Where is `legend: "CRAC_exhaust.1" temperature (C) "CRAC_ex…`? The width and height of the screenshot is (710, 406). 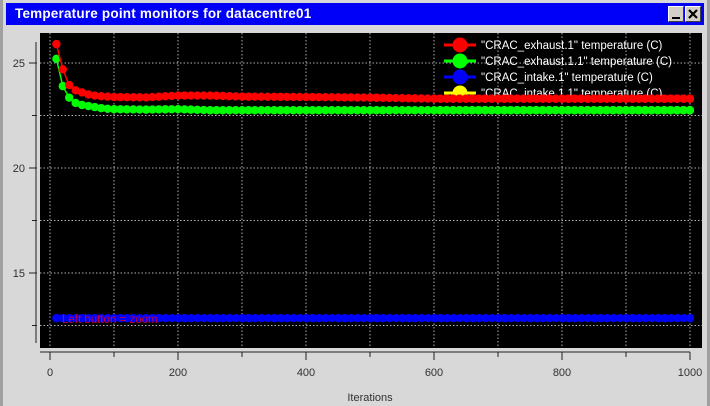 legend: "CRAC_exhaust.1" temperature (C) "CRAC_ex… is located at coordinates (562, 76).